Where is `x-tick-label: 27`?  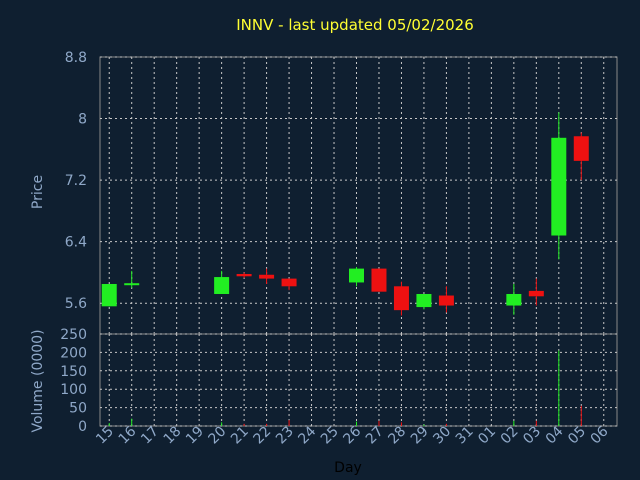
x-tick-label: 27 is located at coordinates (375, 436).